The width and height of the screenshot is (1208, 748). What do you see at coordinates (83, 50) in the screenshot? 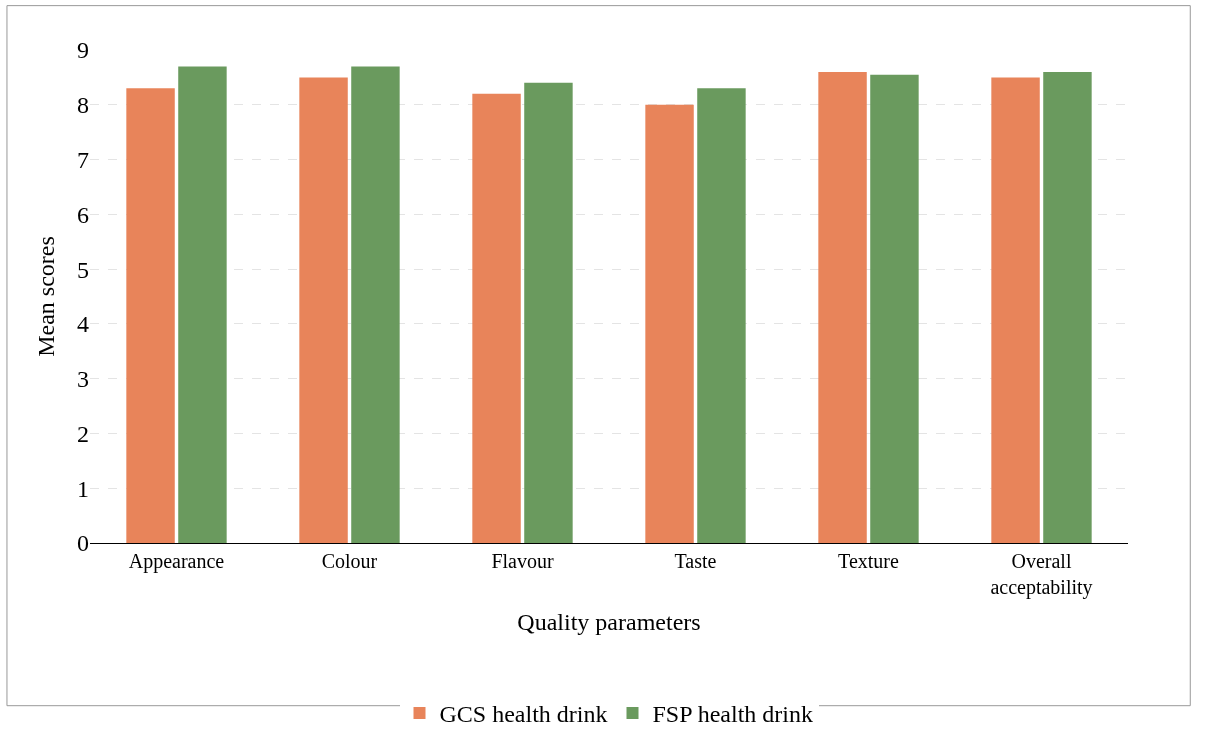
I see `y-tick-label: 9` at bounding box center [83, 50].